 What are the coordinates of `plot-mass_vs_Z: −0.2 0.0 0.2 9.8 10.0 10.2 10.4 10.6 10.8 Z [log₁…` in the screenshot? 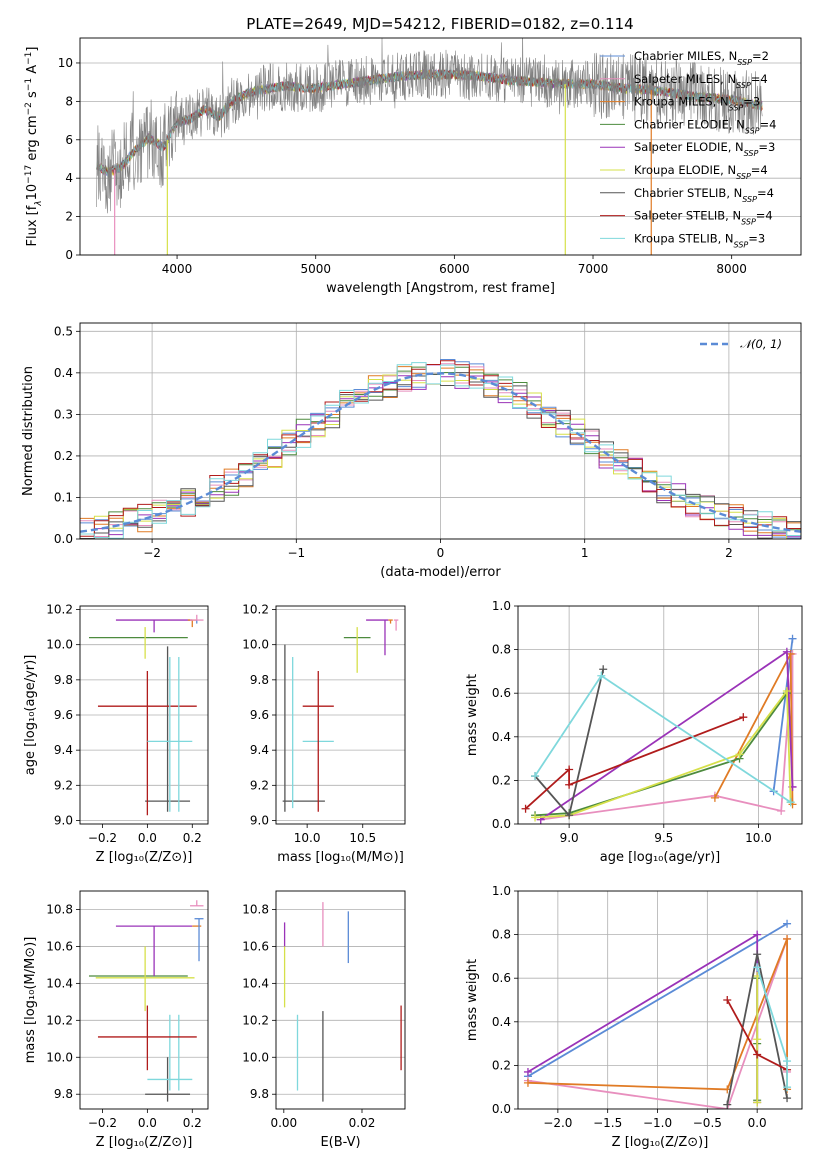 It's located at (116, 1020).